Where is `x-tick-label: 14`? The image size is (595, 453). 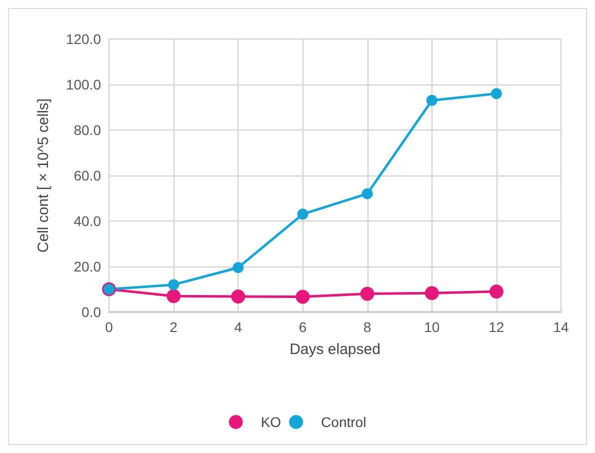 x-tick-label: 14 is located at coordinates (561, 327).